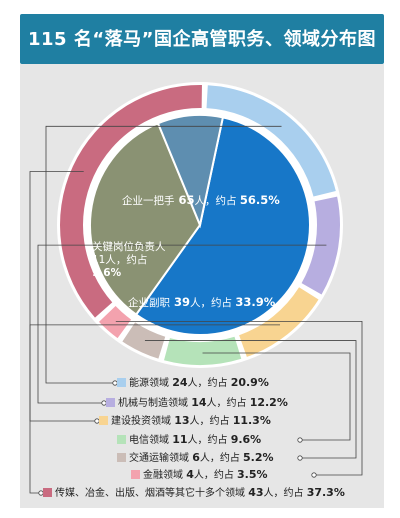  What do you see at coordinates (185, 421) in the screenshot?
I see `legend-item-2: 建设投资领域 13人，约占 11.3%` at bounding box center [185, 421].